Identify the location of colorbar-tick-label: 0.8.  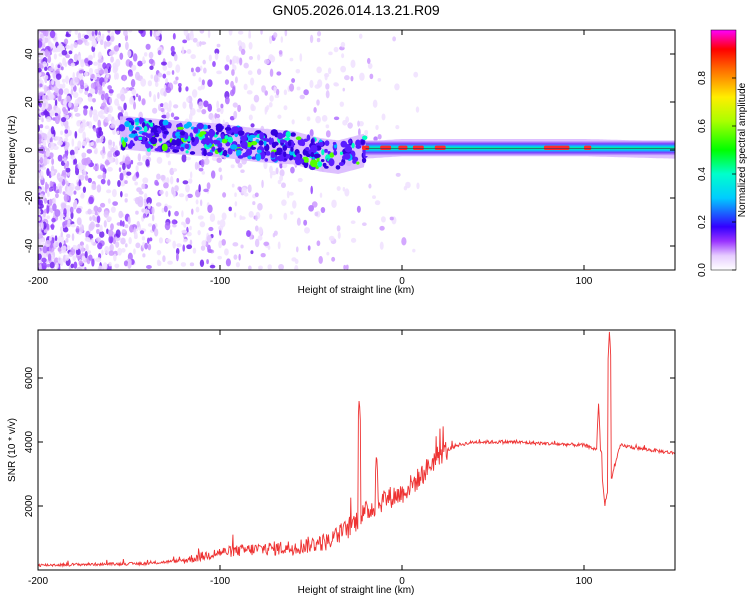
(702, 78).